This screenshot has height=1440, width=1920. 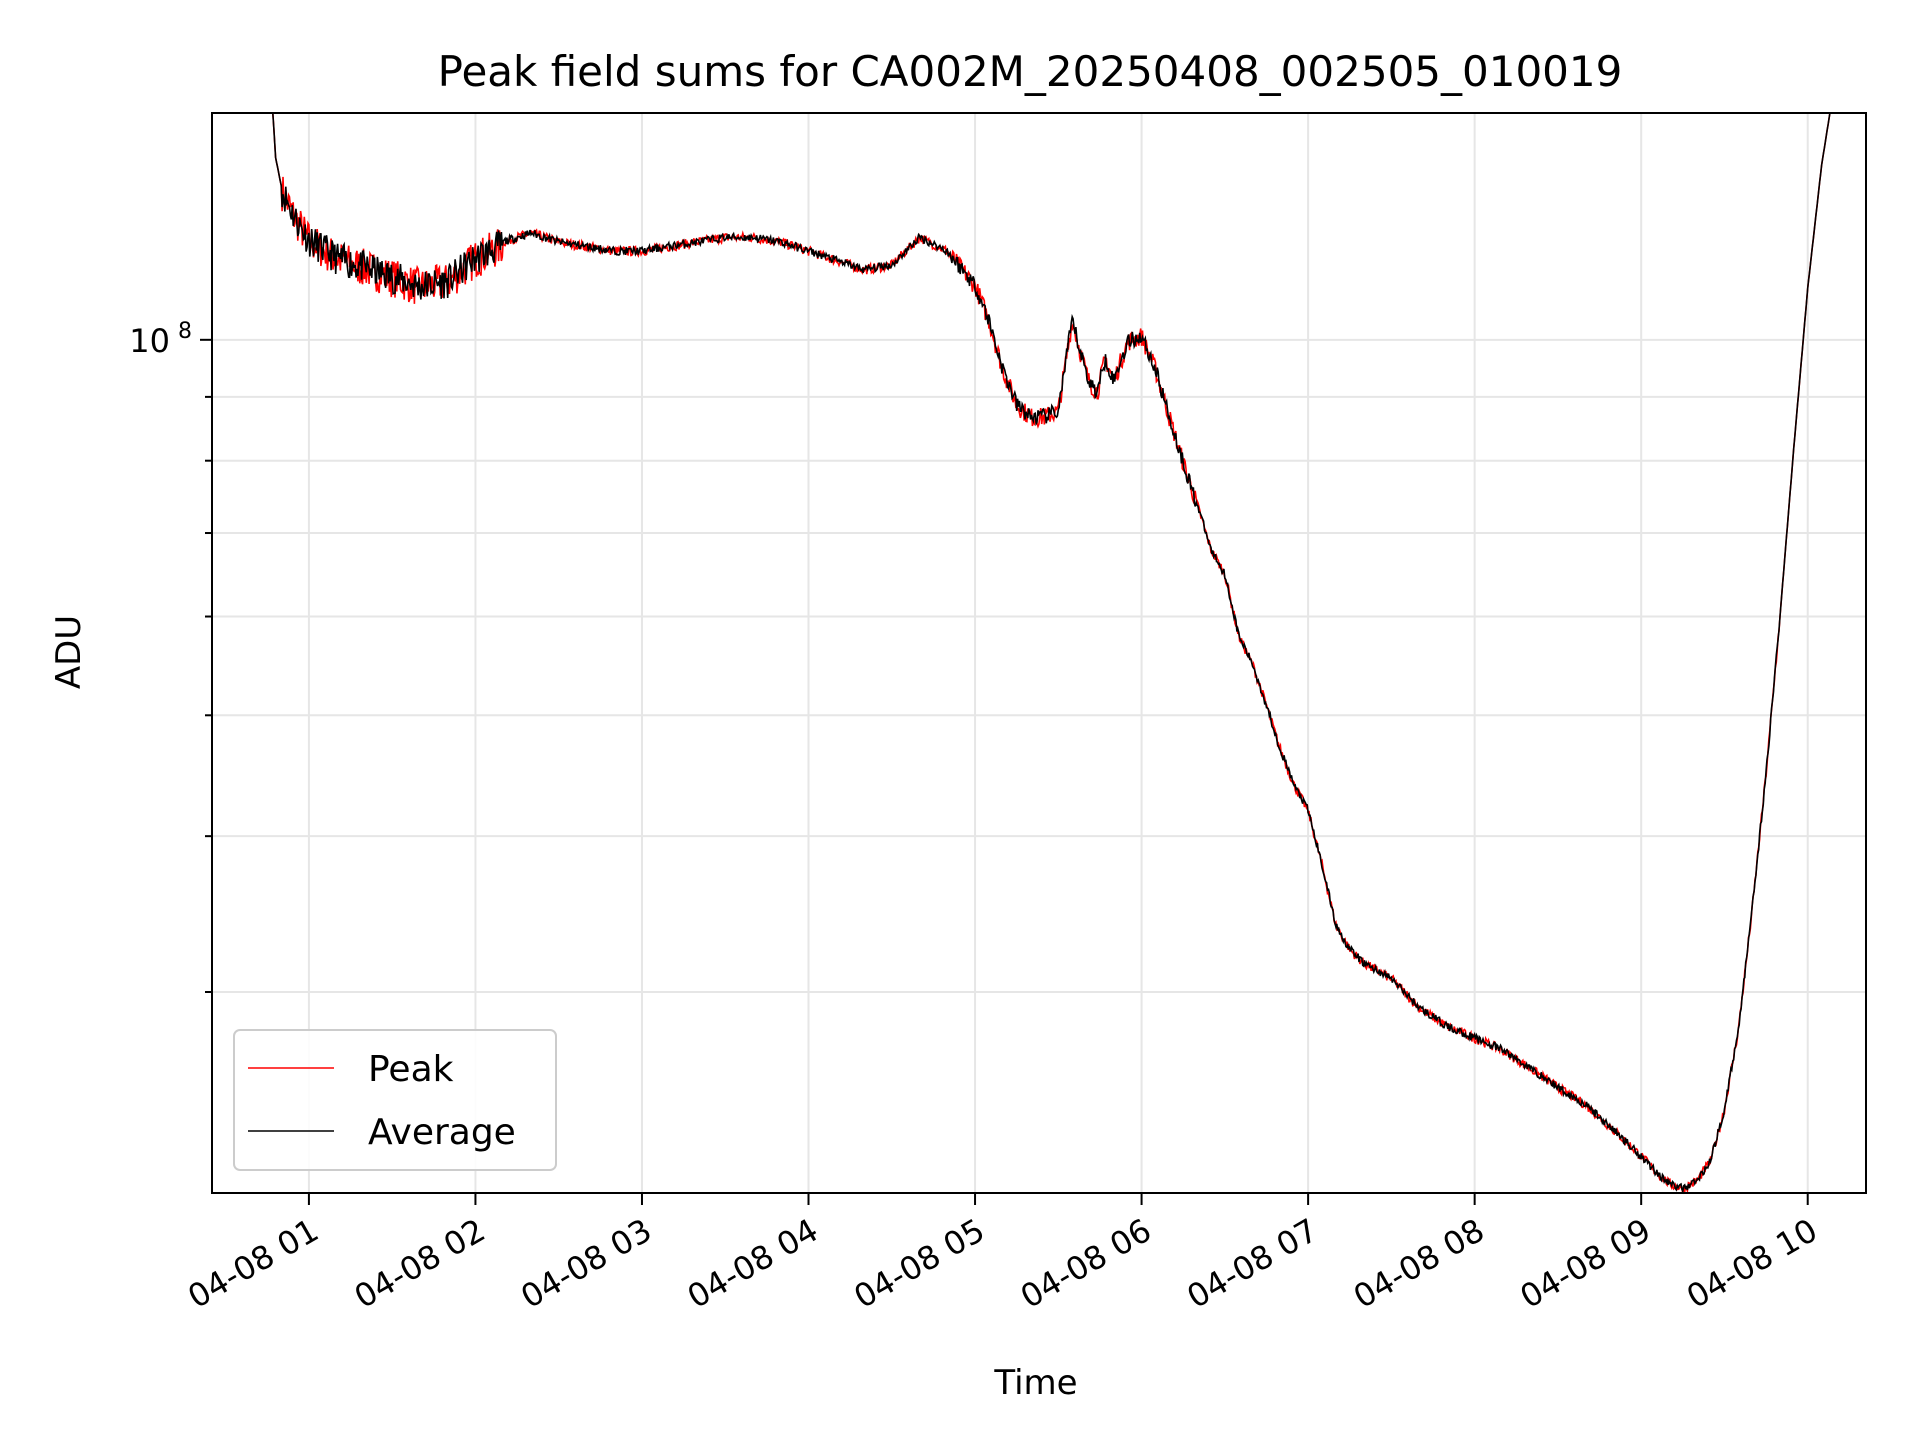 I want to click on x-tick-label: 04-08 06, so click(x=1086, y=1263).